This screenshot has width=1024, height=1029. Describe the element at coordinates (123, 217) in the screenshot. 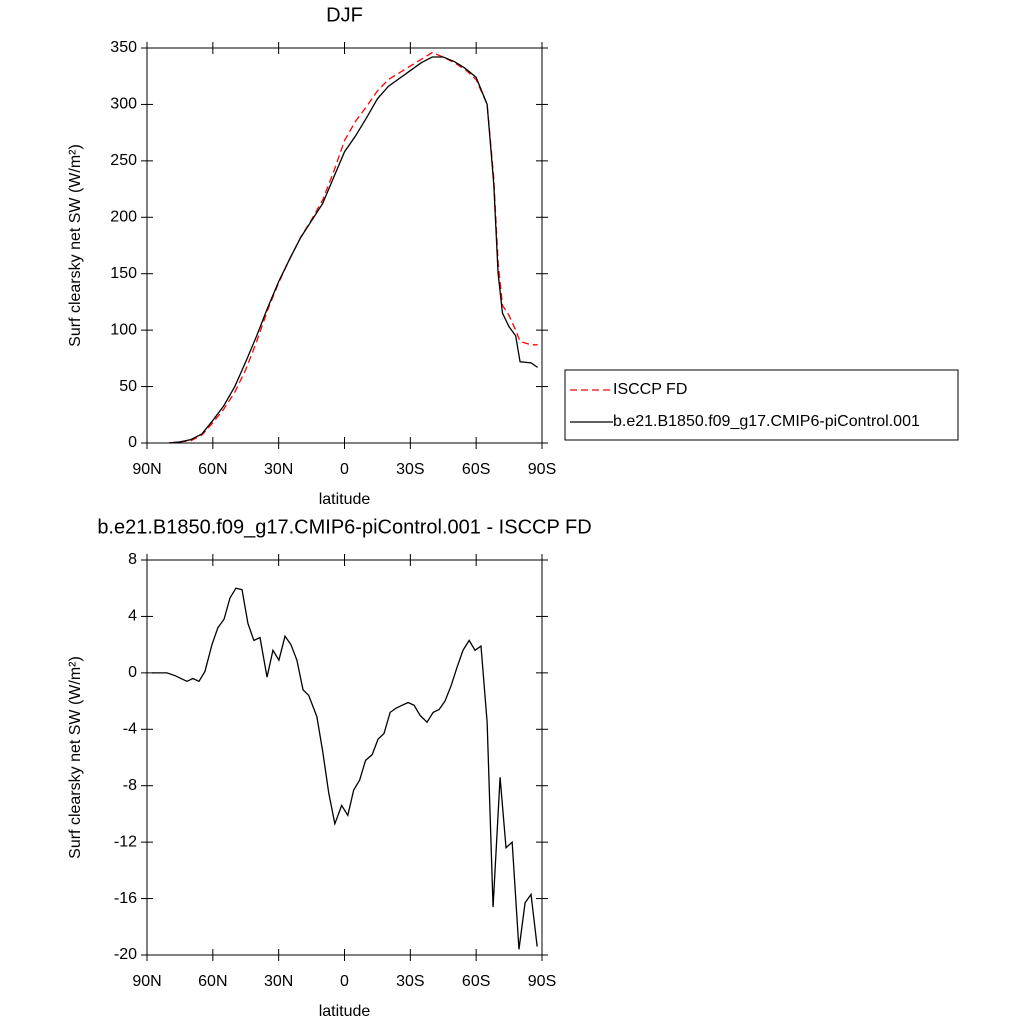

I see `y-tick-label: 200` at that location.